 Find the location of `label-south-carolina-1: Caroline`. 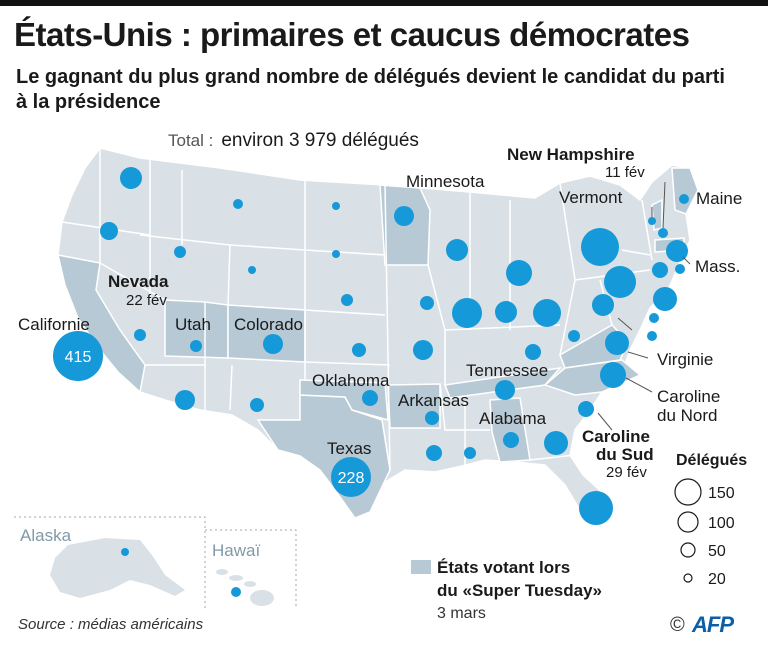

label-south-carolina-1: Caroline is located at coordinates (616, 436).